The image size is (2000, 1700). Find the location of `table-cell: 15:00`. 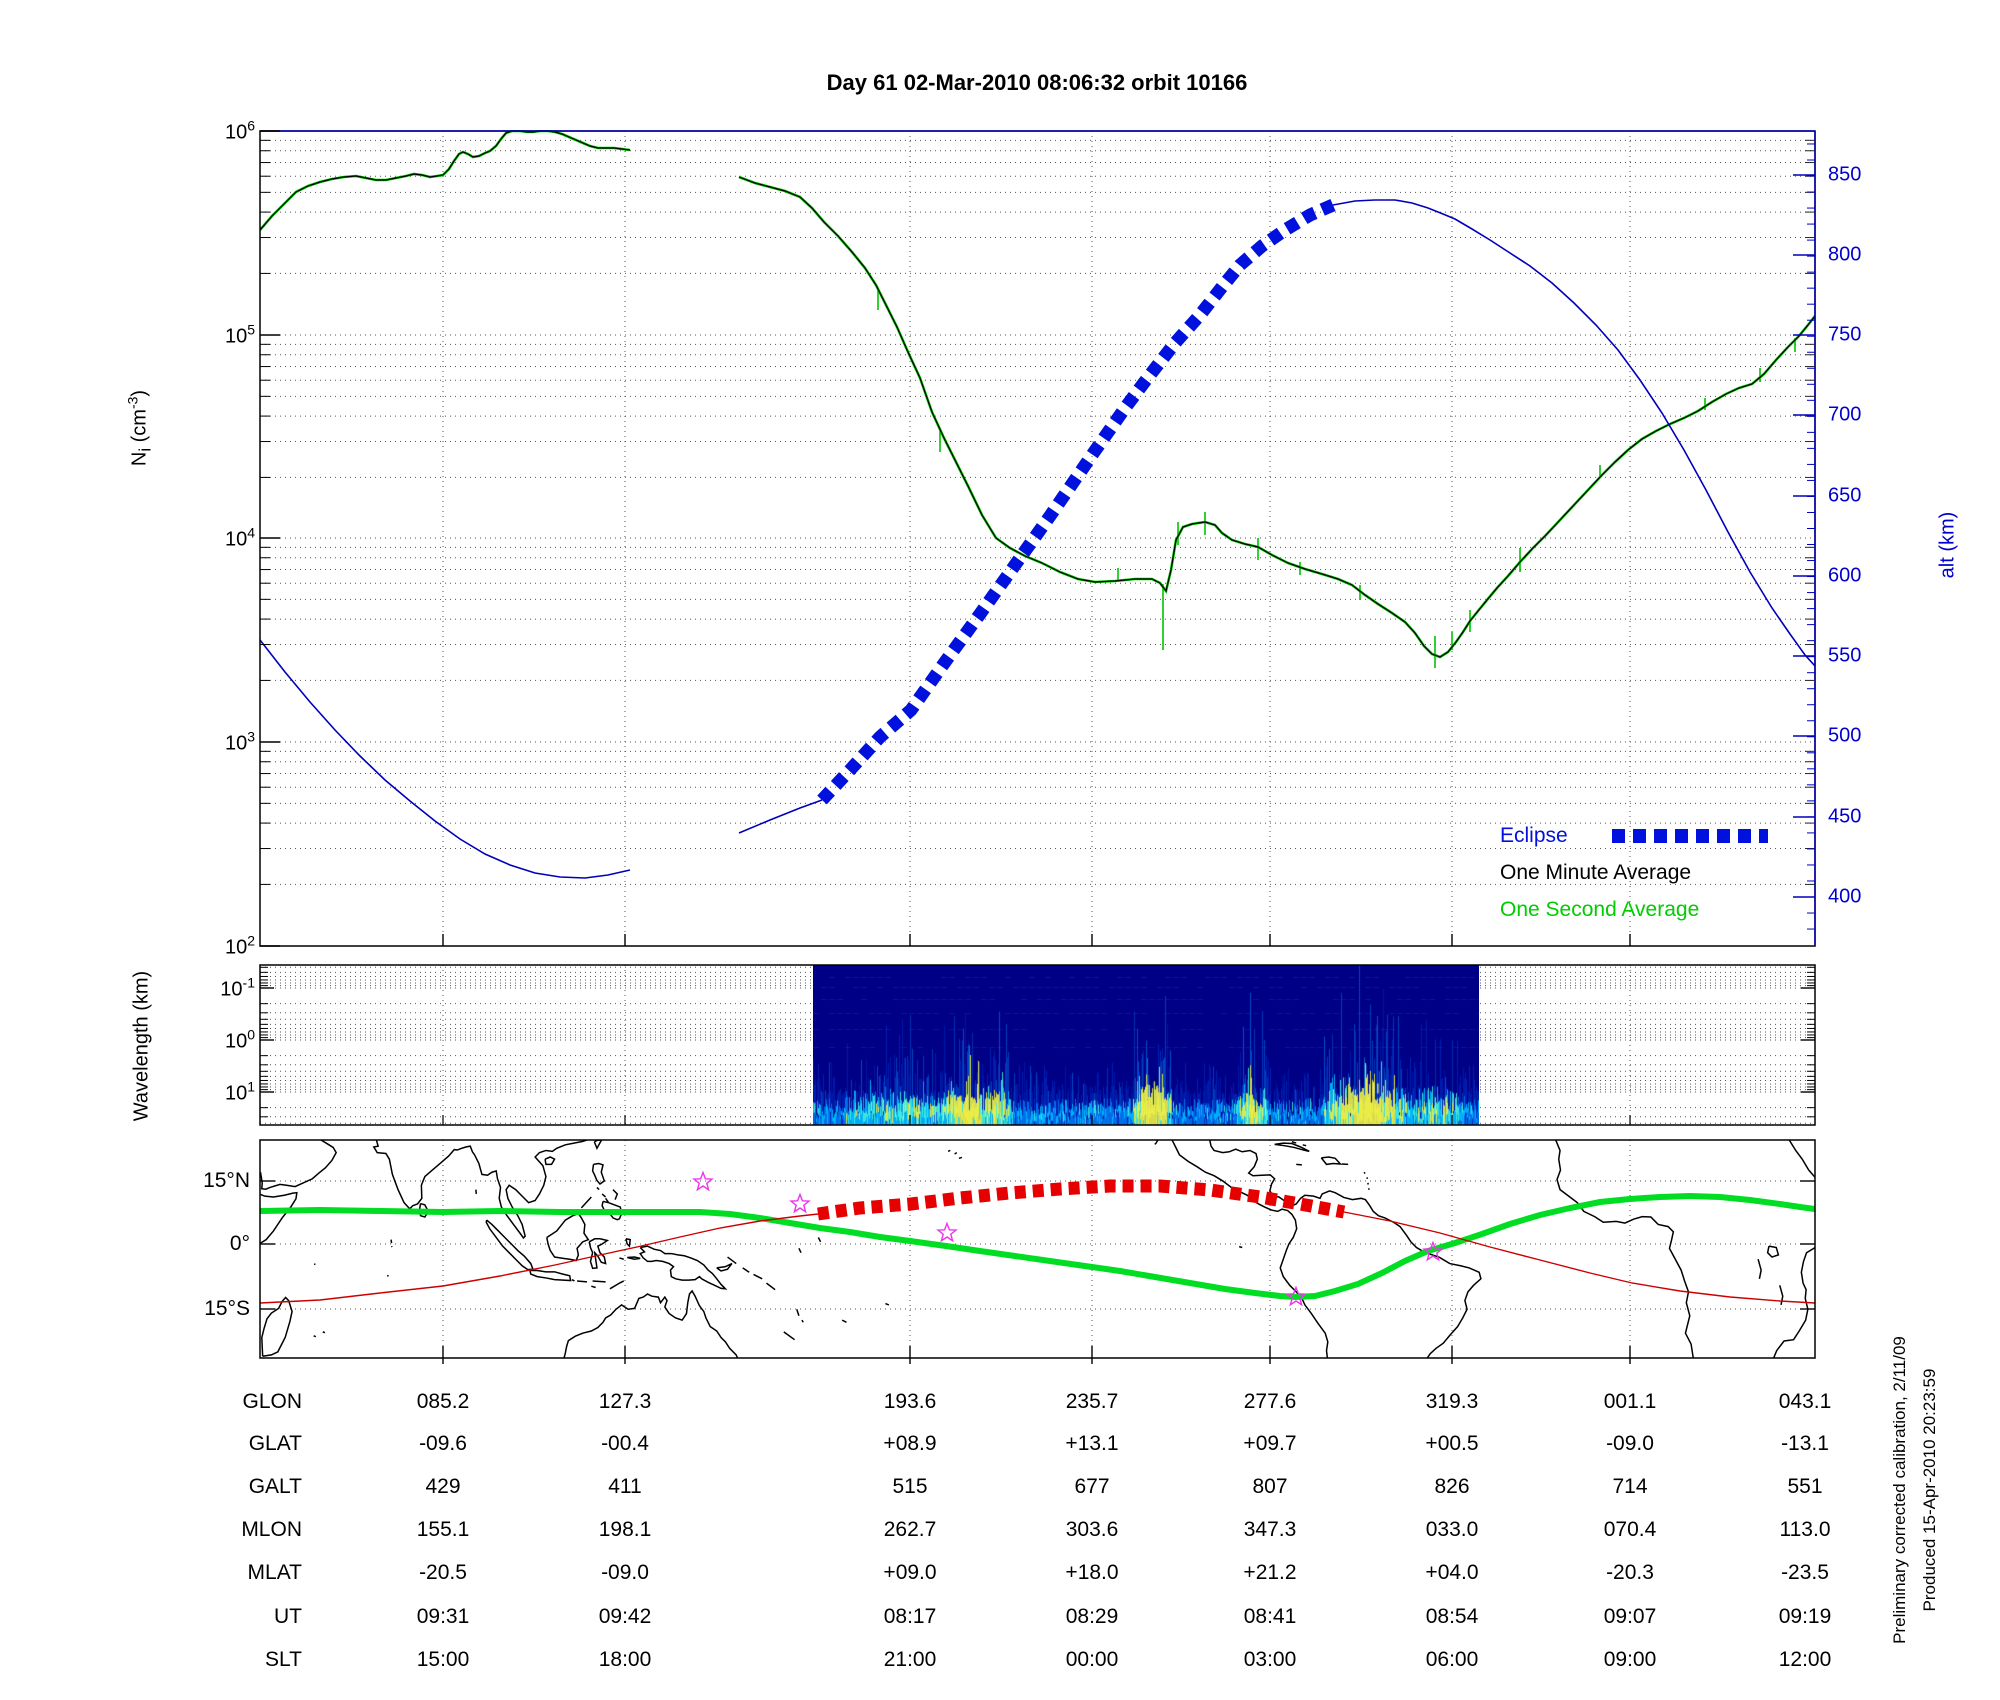

table-cell: 15:00 is located at coordinates (443, 1659).